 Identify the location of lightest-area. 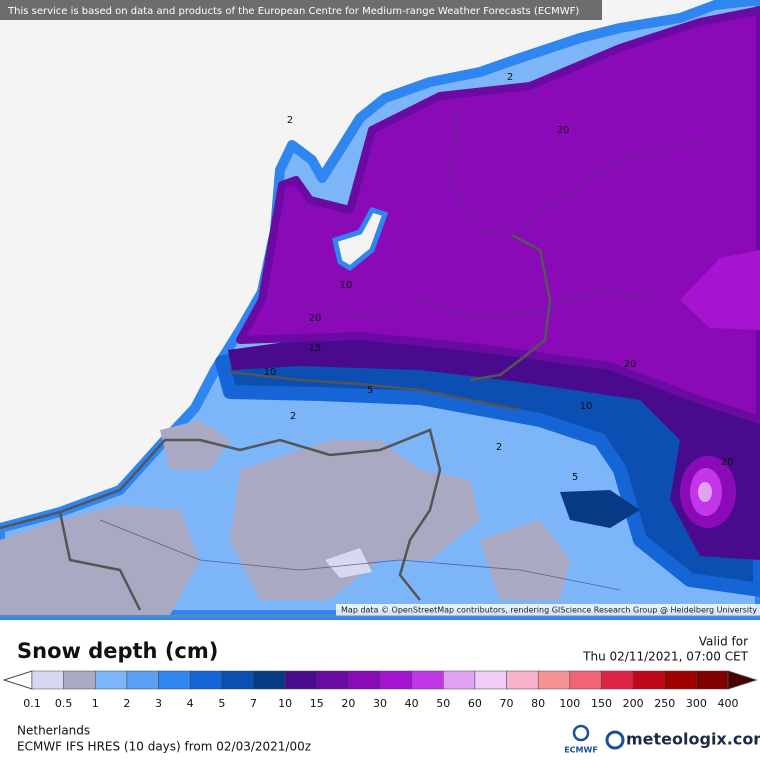
(348, 563).